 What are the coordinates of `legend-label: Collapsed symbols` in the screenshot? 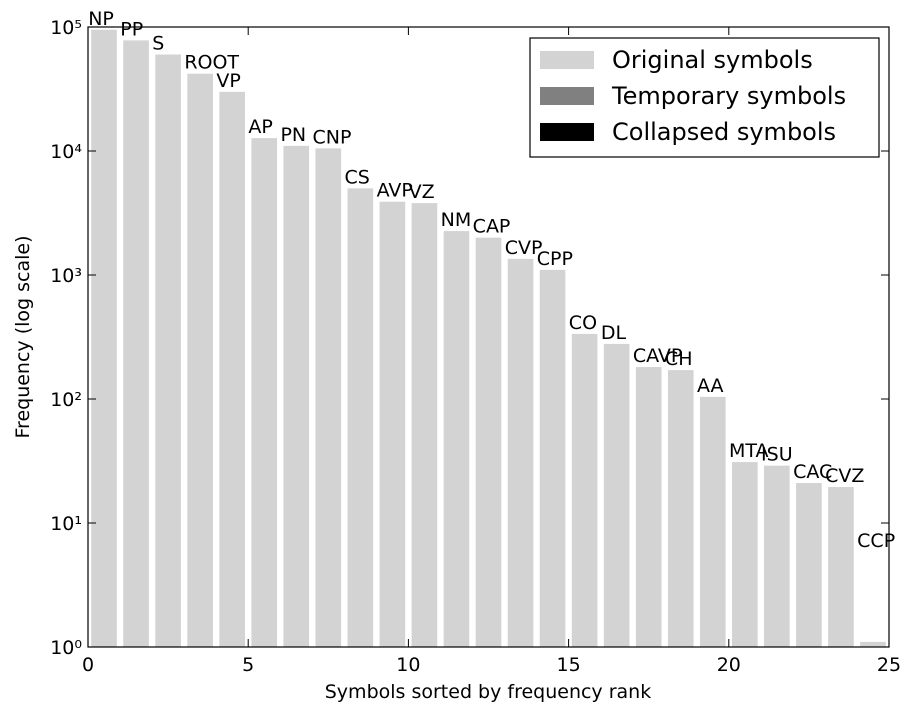 It's located at (724, 132).